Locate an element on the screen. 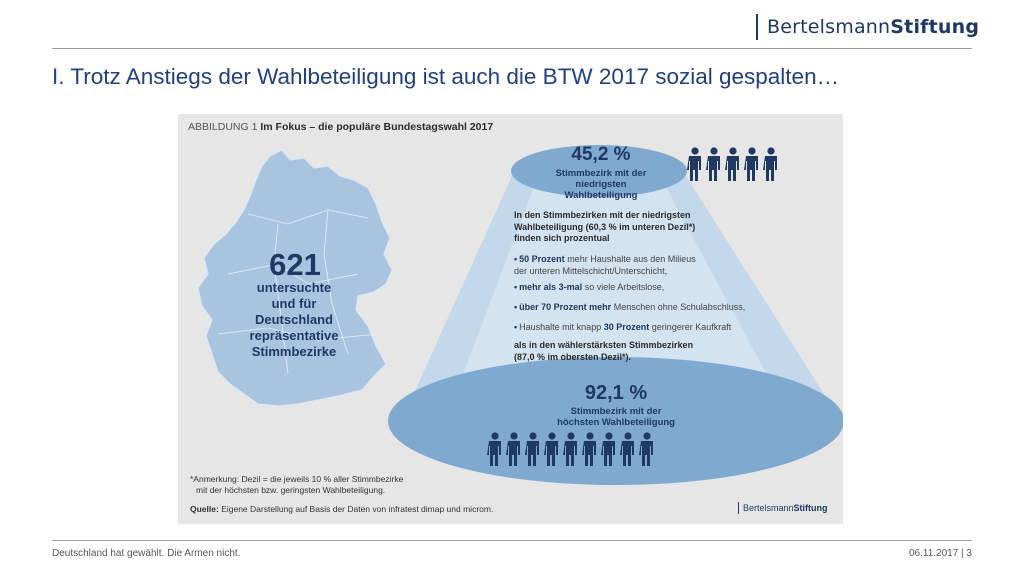 The image size is (1024, 576). outro-line: als in den wählerstärksten Stimmbezirken is located at coordinates (604, 345).